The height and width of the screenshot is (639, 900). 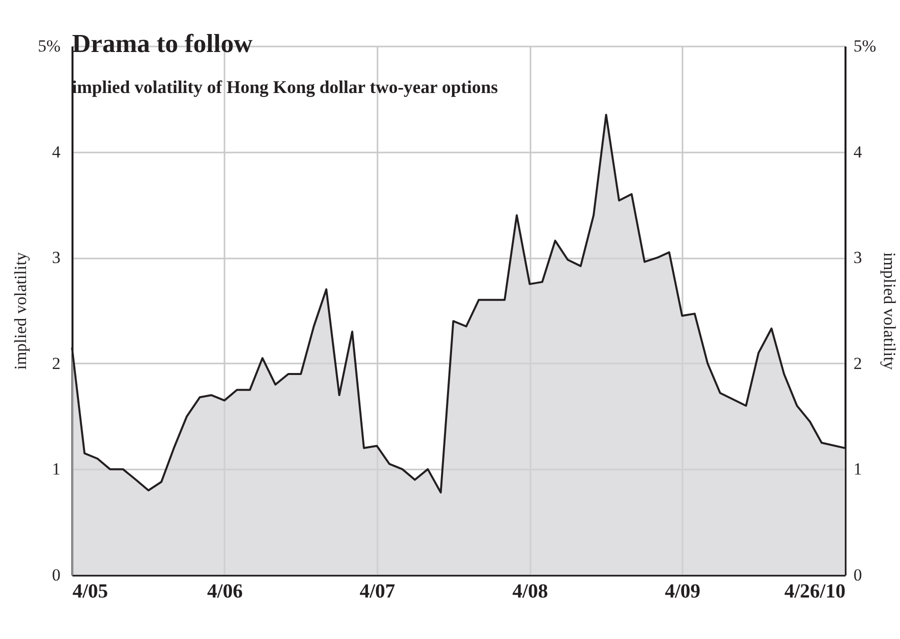 What do you see at coordinates (56, 152) in the screenshot?
I see `y-tick-label: 4` at bounding box center [56, 152].